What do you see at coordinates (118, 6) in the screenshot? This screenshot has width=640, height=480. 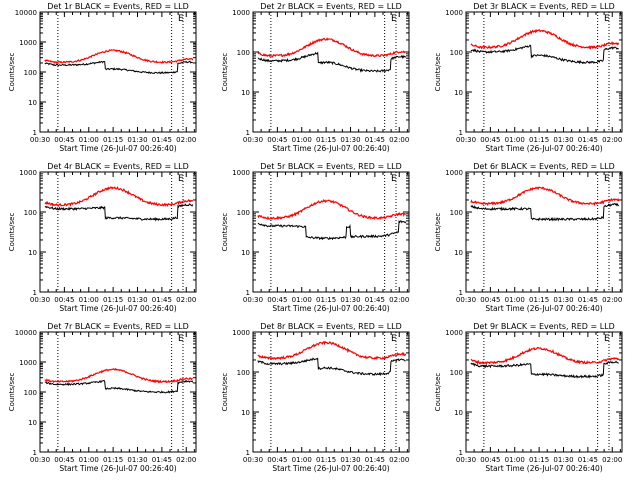 I see `chart-title: Det 1r BLACK = Events, RED = LLD` at bounding box center [118, 6].